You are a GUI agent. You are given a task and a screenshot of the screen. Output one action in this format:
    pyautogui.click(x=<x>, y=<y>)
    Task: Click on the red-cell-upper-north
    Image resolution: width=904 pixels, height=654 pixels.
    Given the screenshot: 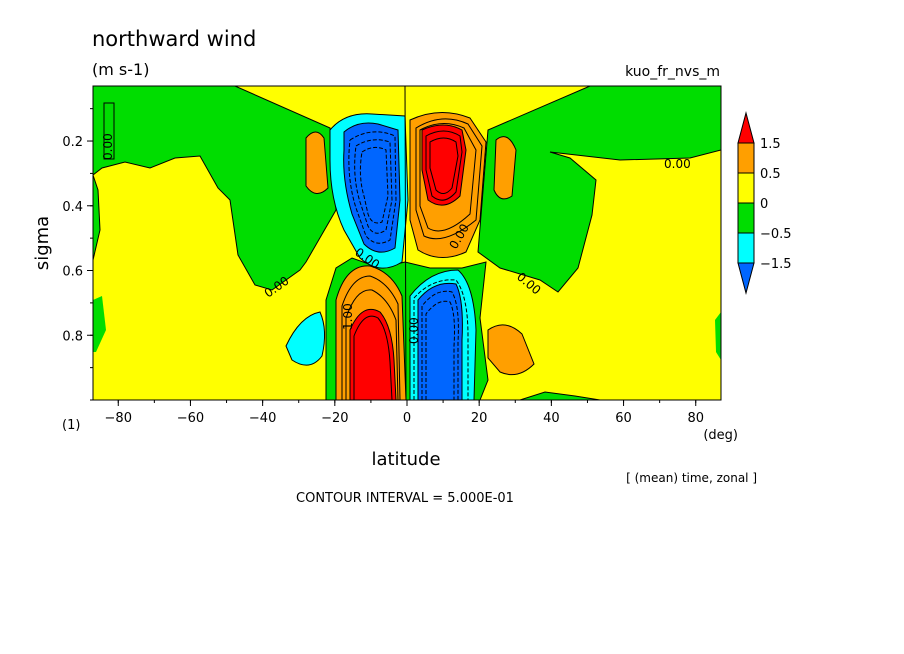 What is the action you would take?
    pyautogui.click(x=444, y=165)
    